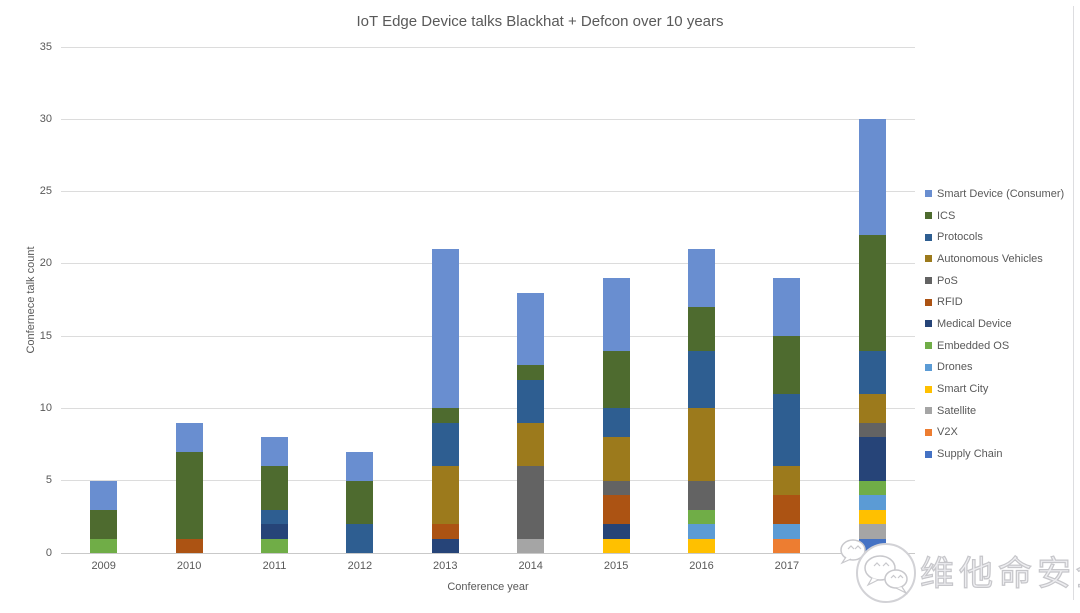 The height and width of the screenshot is (613, 1080). What do you see at coordinates (48, 552) in the screenshot?
I see `y-tick-label: 0` at bounding box center [48, 552].